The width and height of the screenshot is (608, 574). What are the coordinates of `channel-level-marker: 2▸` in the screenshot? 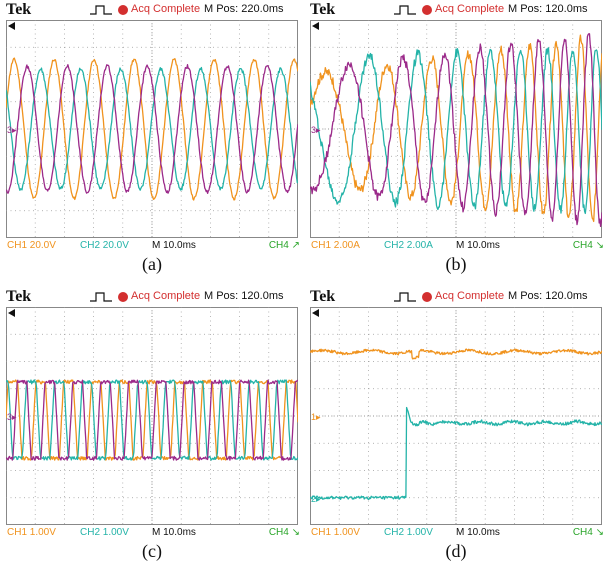 It's located at (316, 499).